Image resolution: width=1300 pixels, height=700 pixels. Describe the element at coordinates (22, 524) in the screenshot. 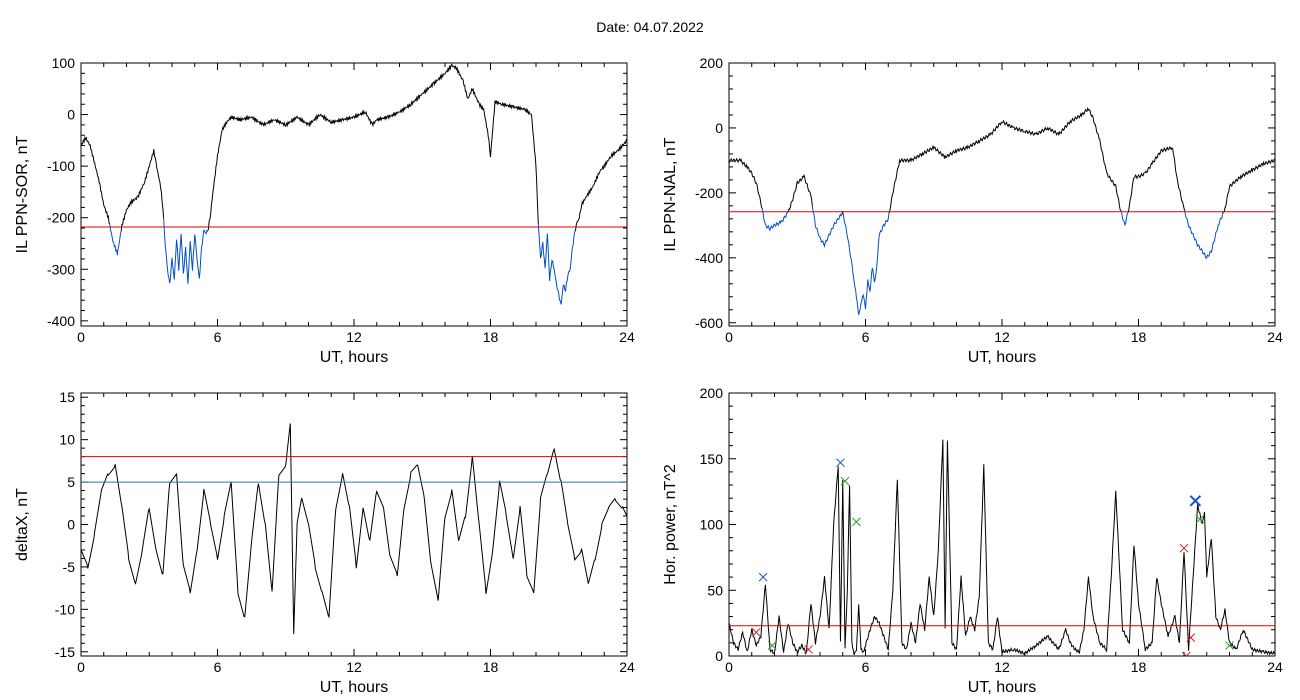

I see `y-axis-label: deltaX, nT` at that location.